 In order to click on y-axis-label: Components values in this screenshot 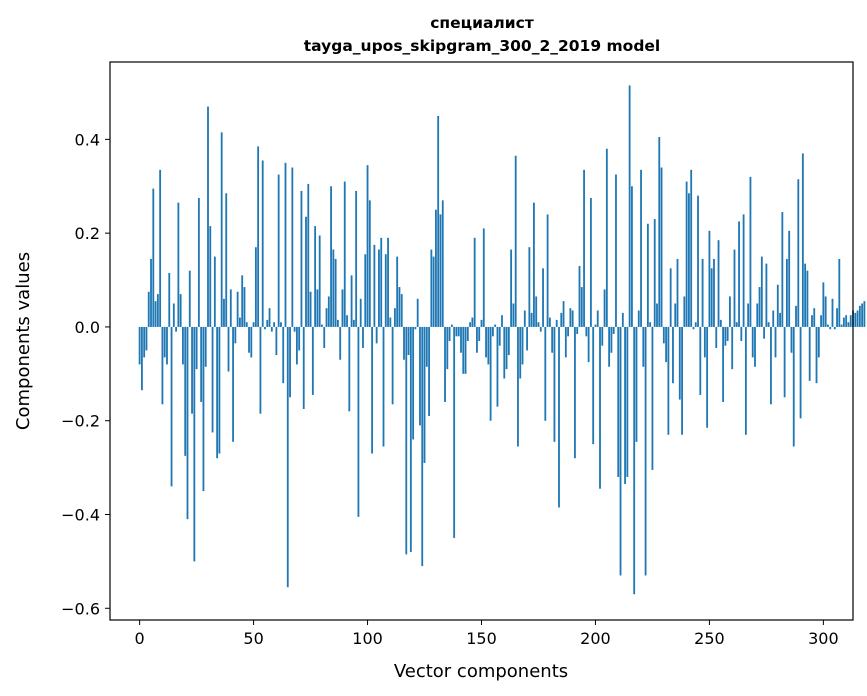, I will do `click(23, 341)`.